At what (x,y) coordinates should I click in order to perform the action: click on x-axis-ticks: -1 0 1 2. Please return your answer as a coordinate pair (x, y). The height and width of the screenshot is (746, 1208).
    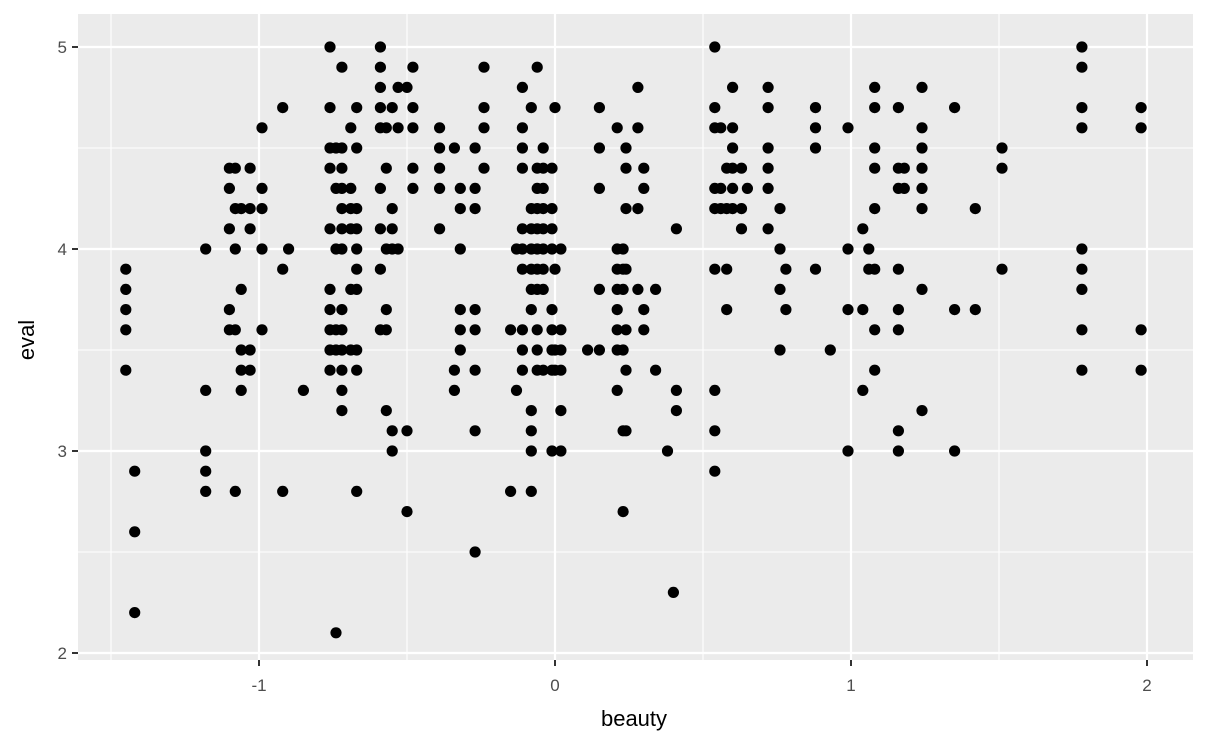
    Looking at the image, I should click on (701, 677).